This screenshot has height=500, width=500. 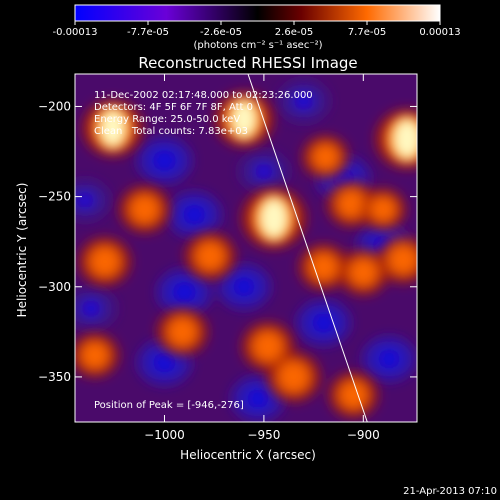 What do you see at coordinates (148, 32) in the screenshot?
I see `colorbar-tick-label: -7.7e-05` at bounding box center [148, 32].